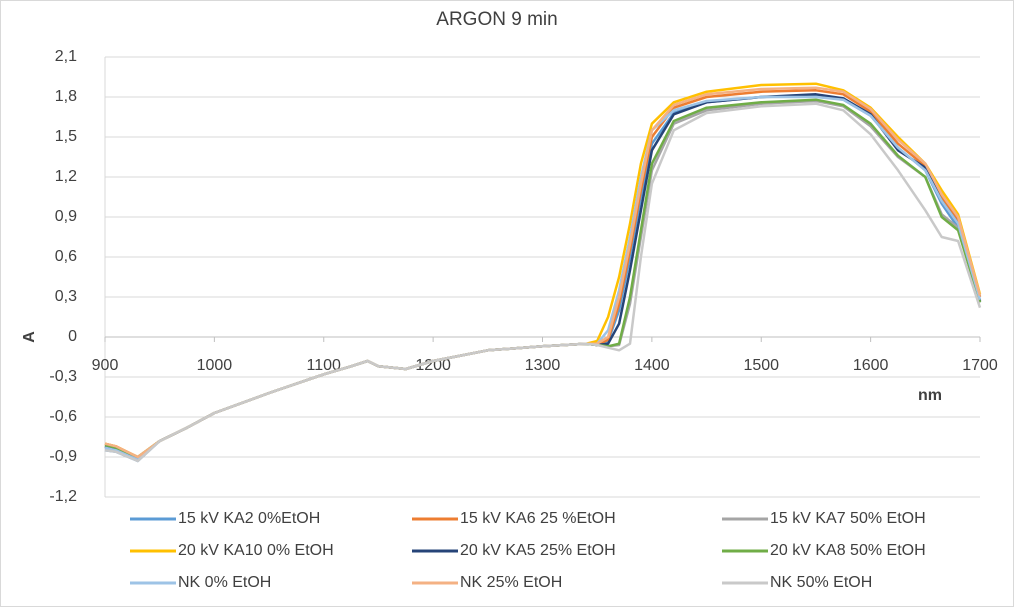 This screenshot has width=1014, height=607. Describe the element at coordinates (496, 19) in the screenshot. I see `chart-title: ARGON 9 min` at that location.